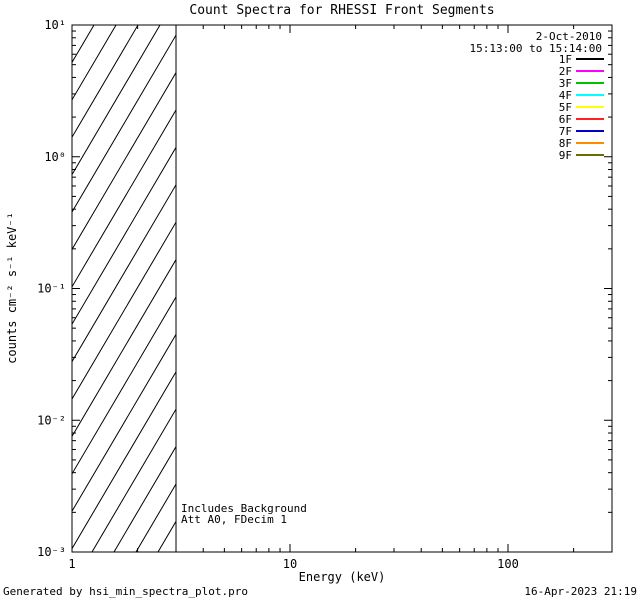  What do you see at coordinates (51, 289) in the screenshot?
I see `y-tick-label: 10⁻¹` at bounding box center [51, 289].